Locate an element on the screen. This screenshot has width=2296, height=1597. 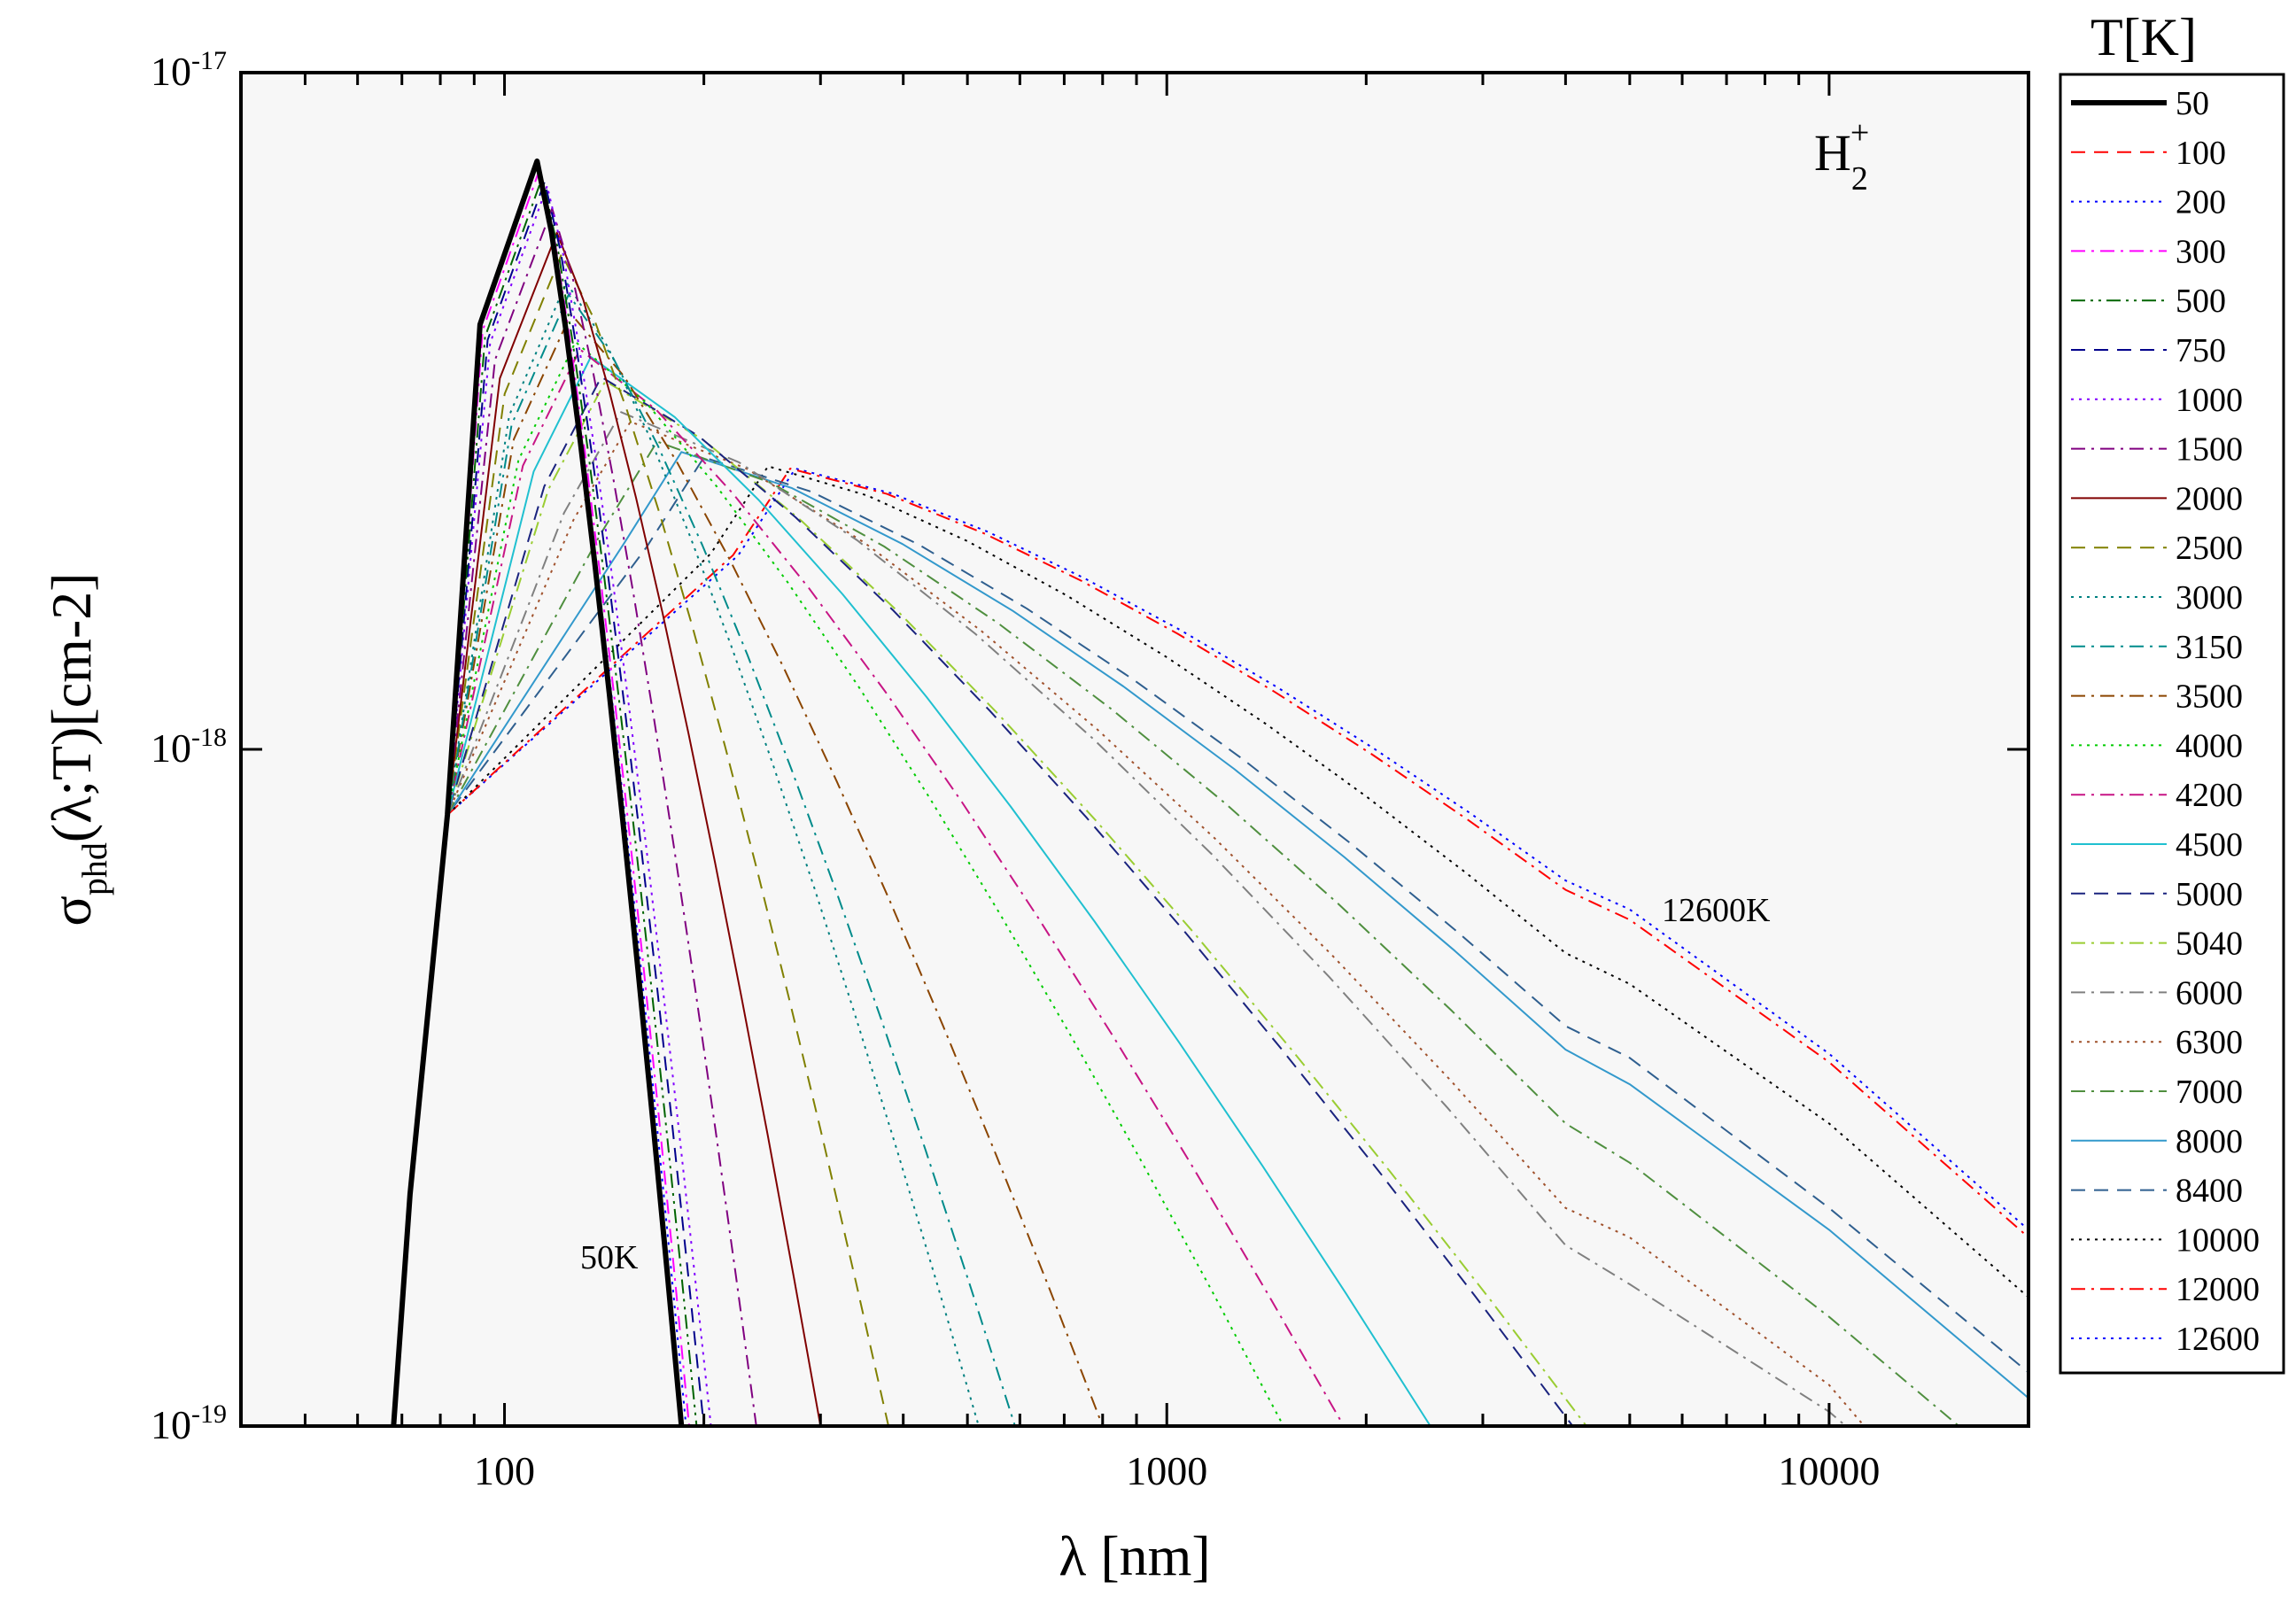
y-tick-label: 10-17 is located at coordinates (189, 70).